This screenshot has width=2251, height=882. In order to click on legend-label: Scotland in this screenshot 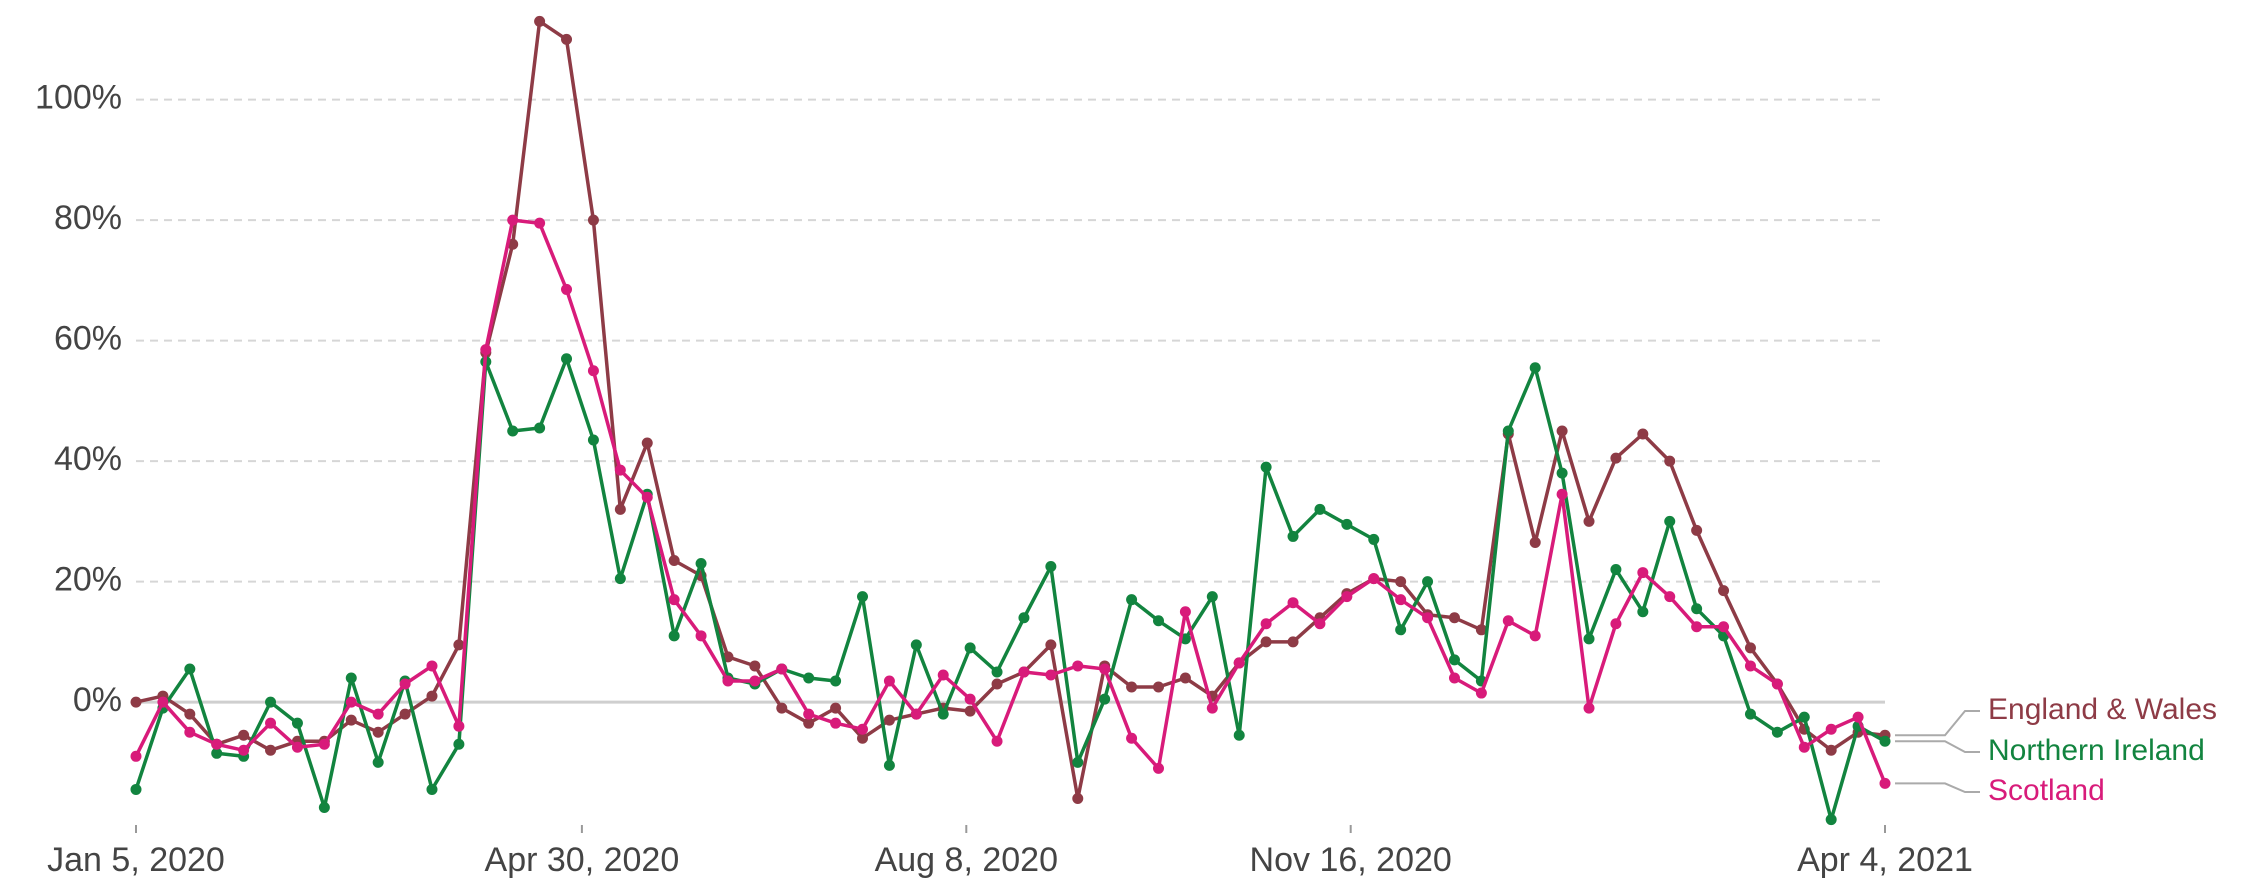, I will do `click(2046, 790)`.